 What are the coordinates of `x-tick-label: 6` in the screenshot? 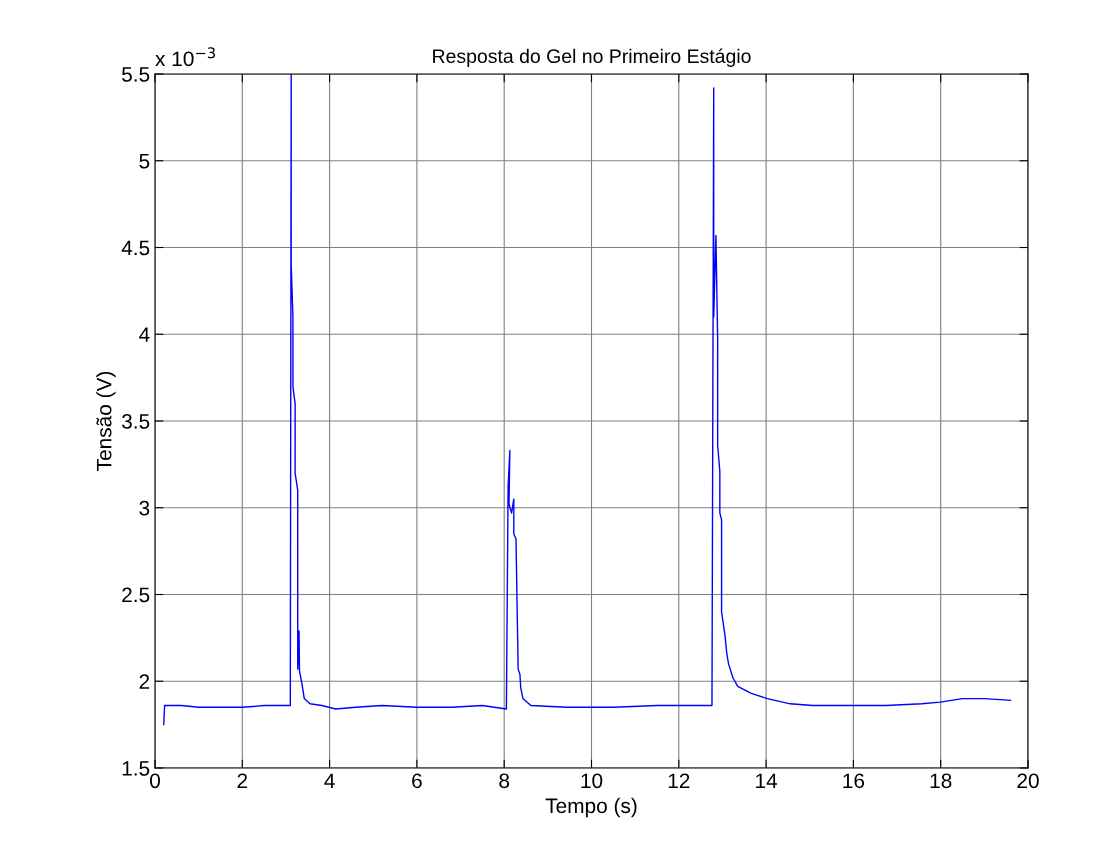 It's located at (417, 781).